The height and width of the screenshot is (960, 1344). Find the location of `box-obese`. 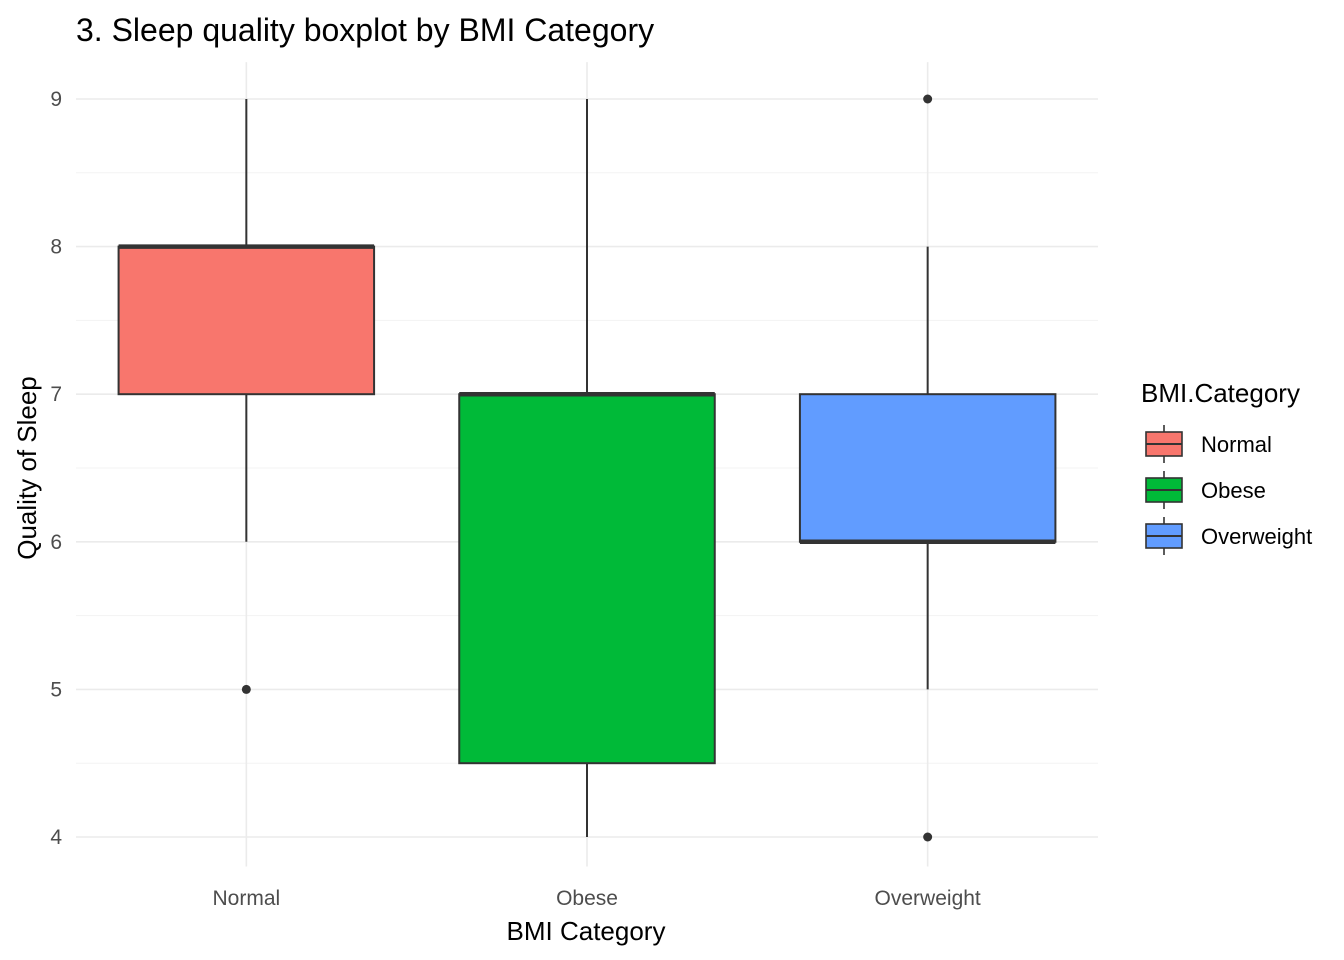

box-obese is located at coordinates (587, 468).